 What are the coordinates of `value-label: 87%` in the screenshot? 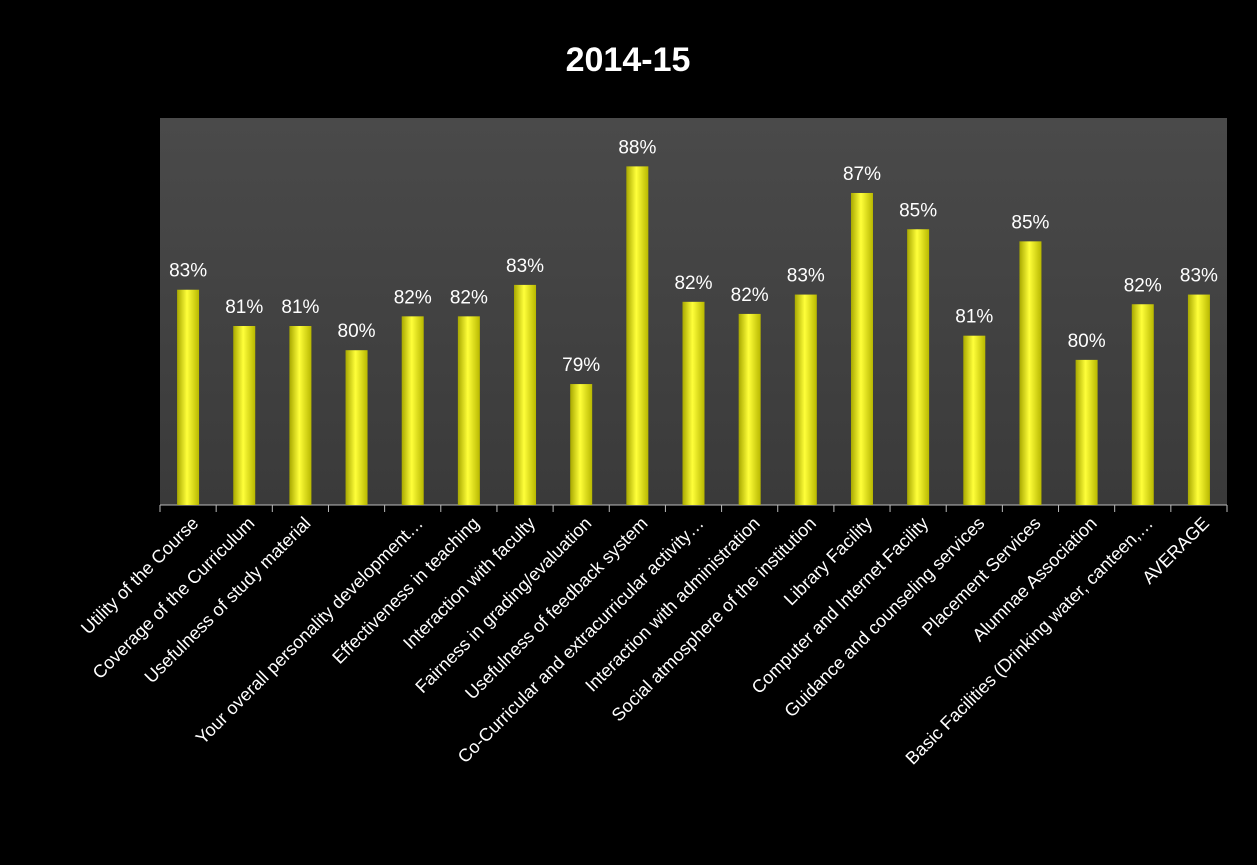 It's located at (862, 174).